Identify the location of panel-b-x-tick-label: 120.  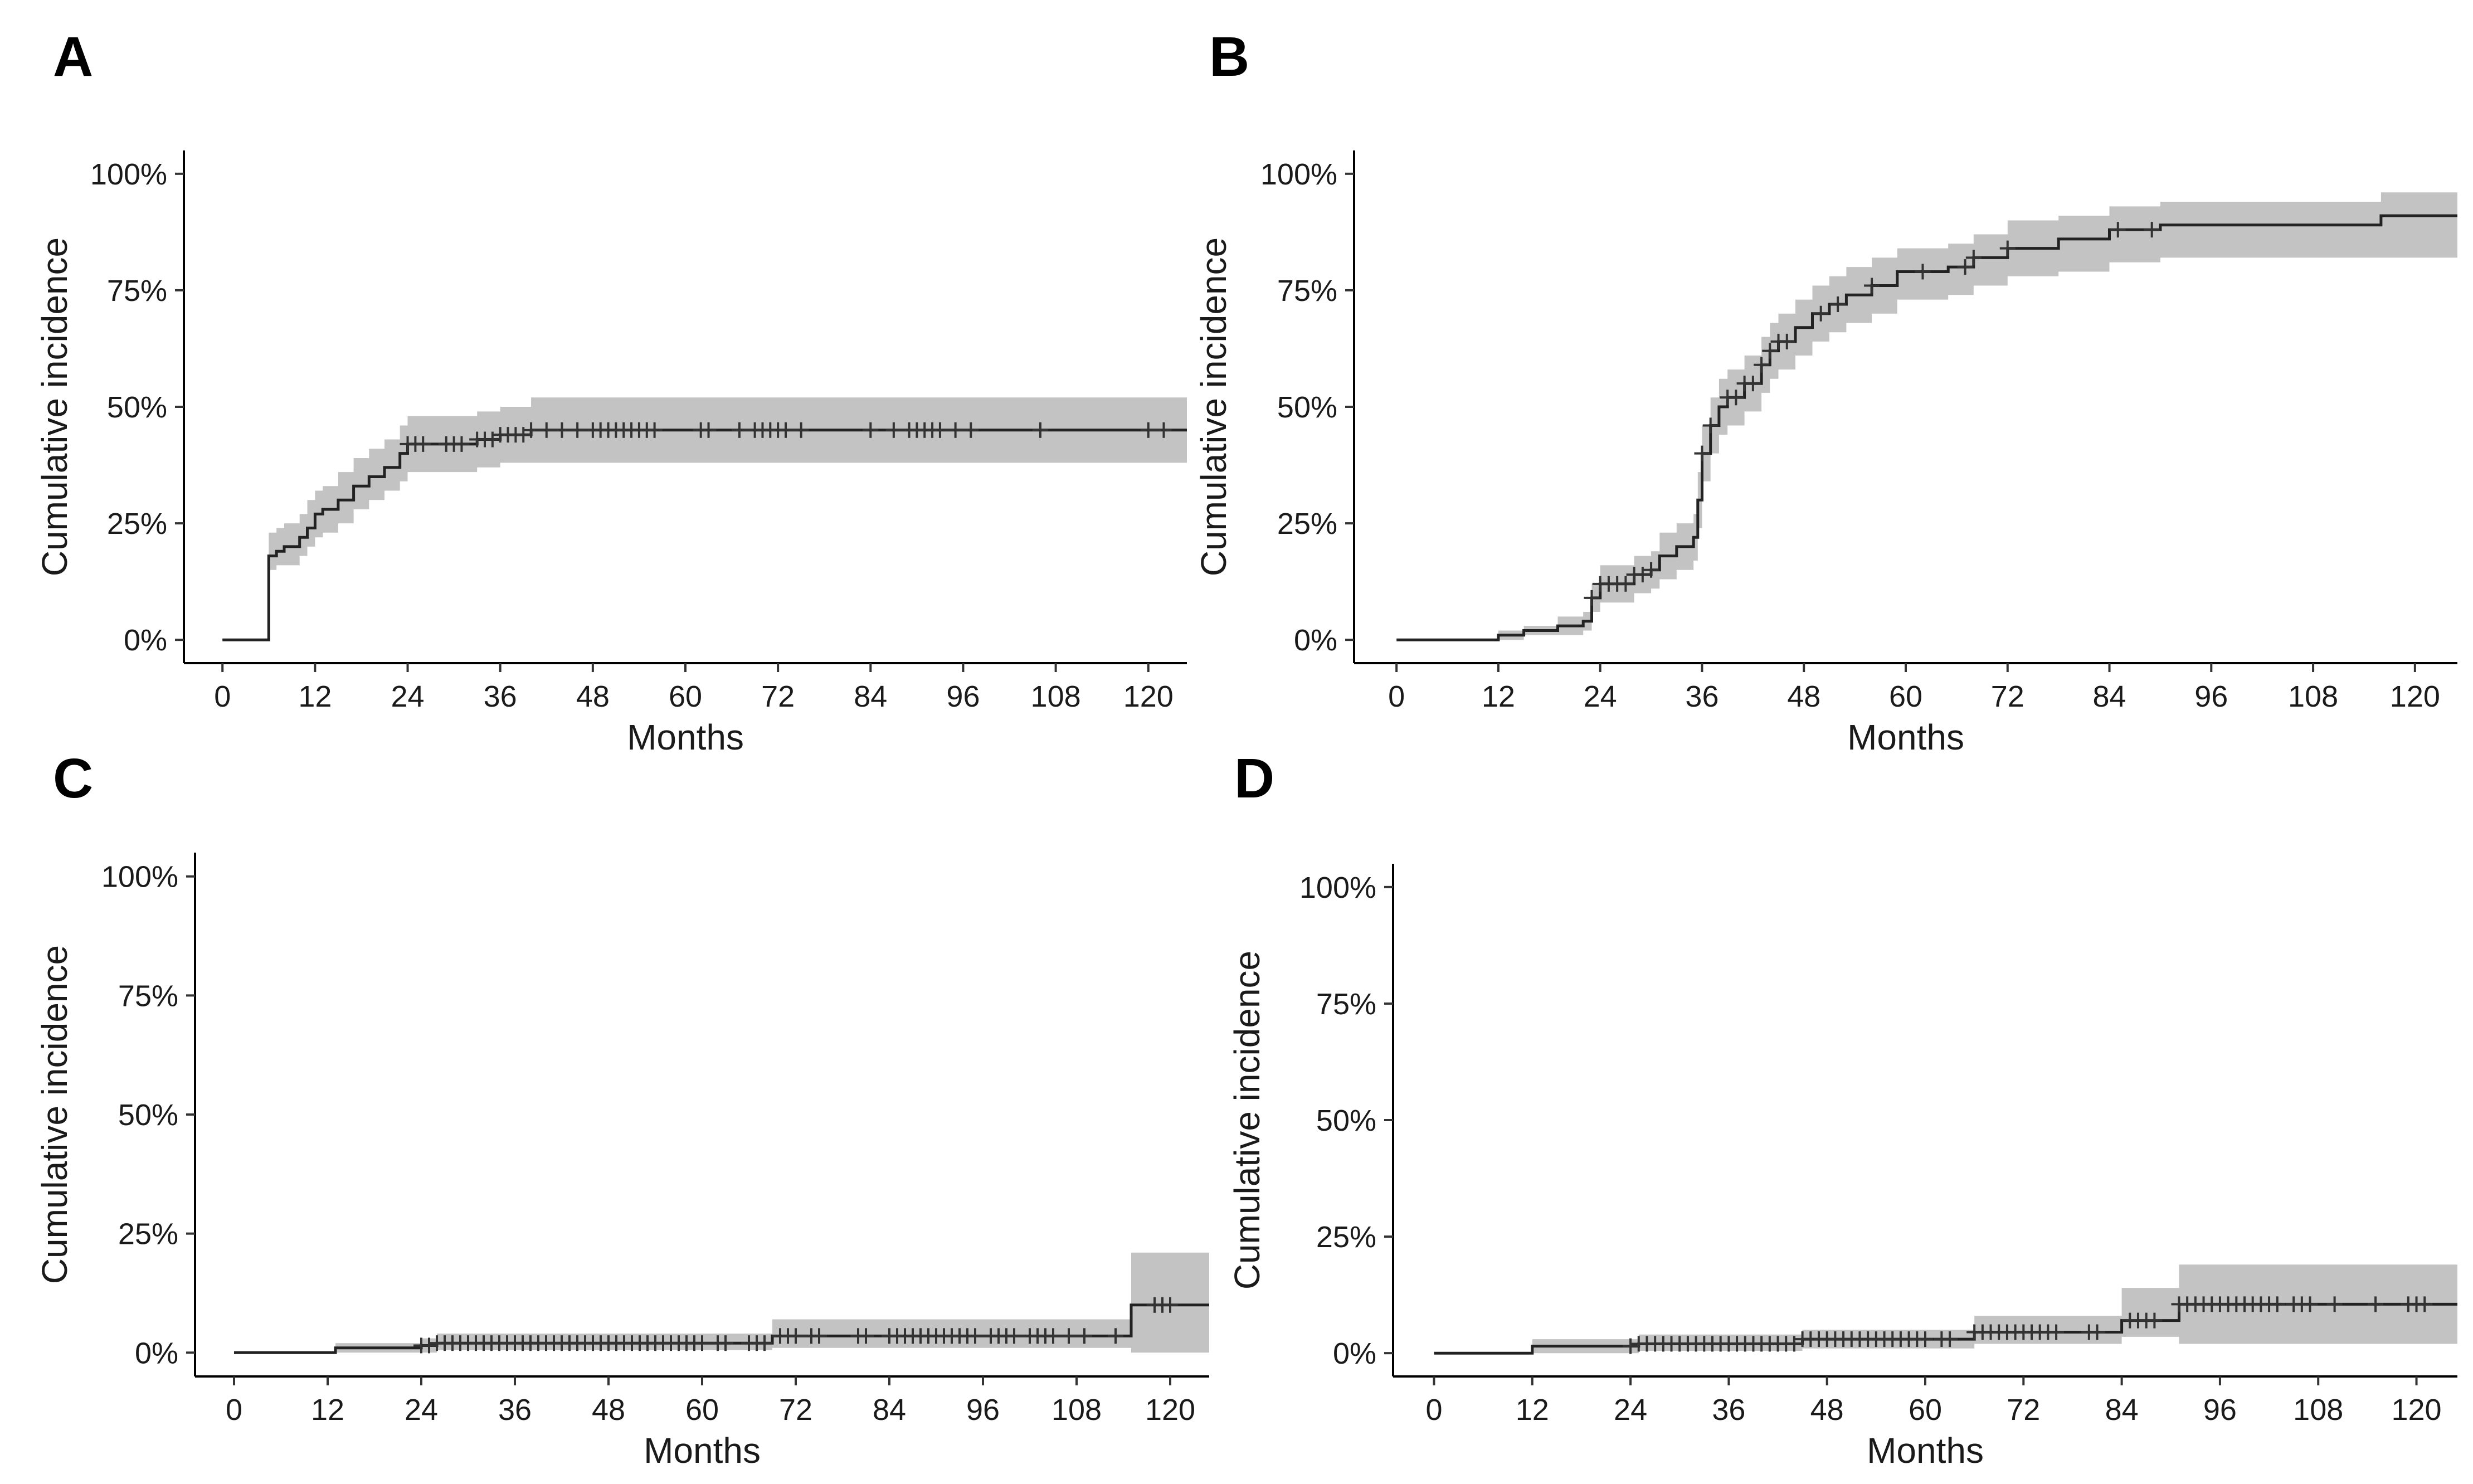
(2415, 696).